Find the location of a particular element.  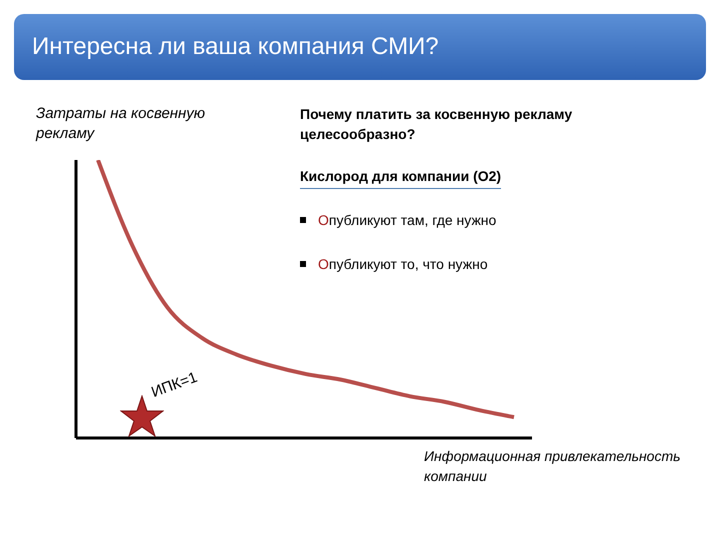

text: Почему платить за косвенную рекламу целесообразно? is located at coordinates (437, 124).